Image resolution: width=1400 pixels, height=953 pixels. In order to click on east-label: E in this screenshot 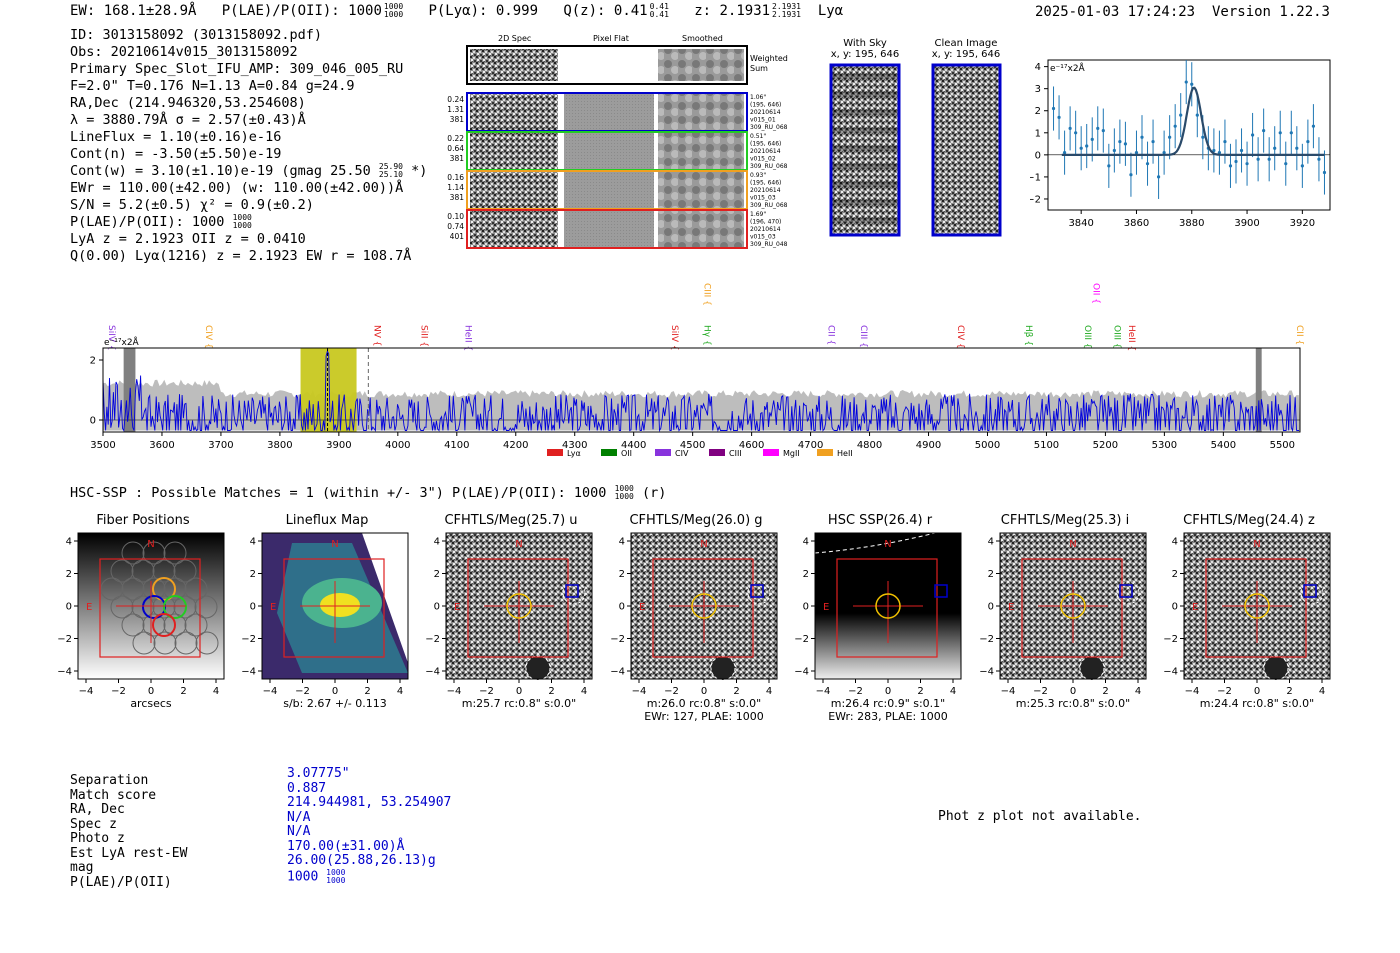, I will do `click(826, 607)`.